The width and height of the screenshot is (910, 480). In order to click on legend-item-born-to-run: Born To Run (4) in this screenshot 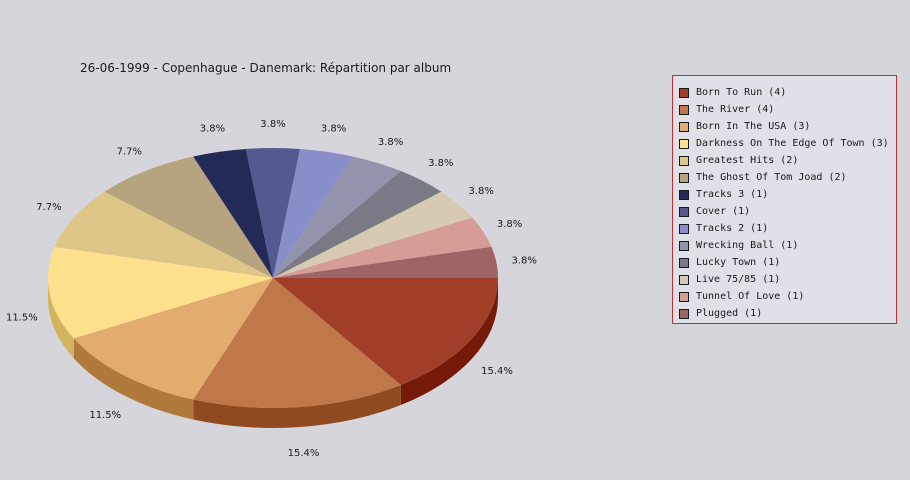, I will do `click(787, 92)`.